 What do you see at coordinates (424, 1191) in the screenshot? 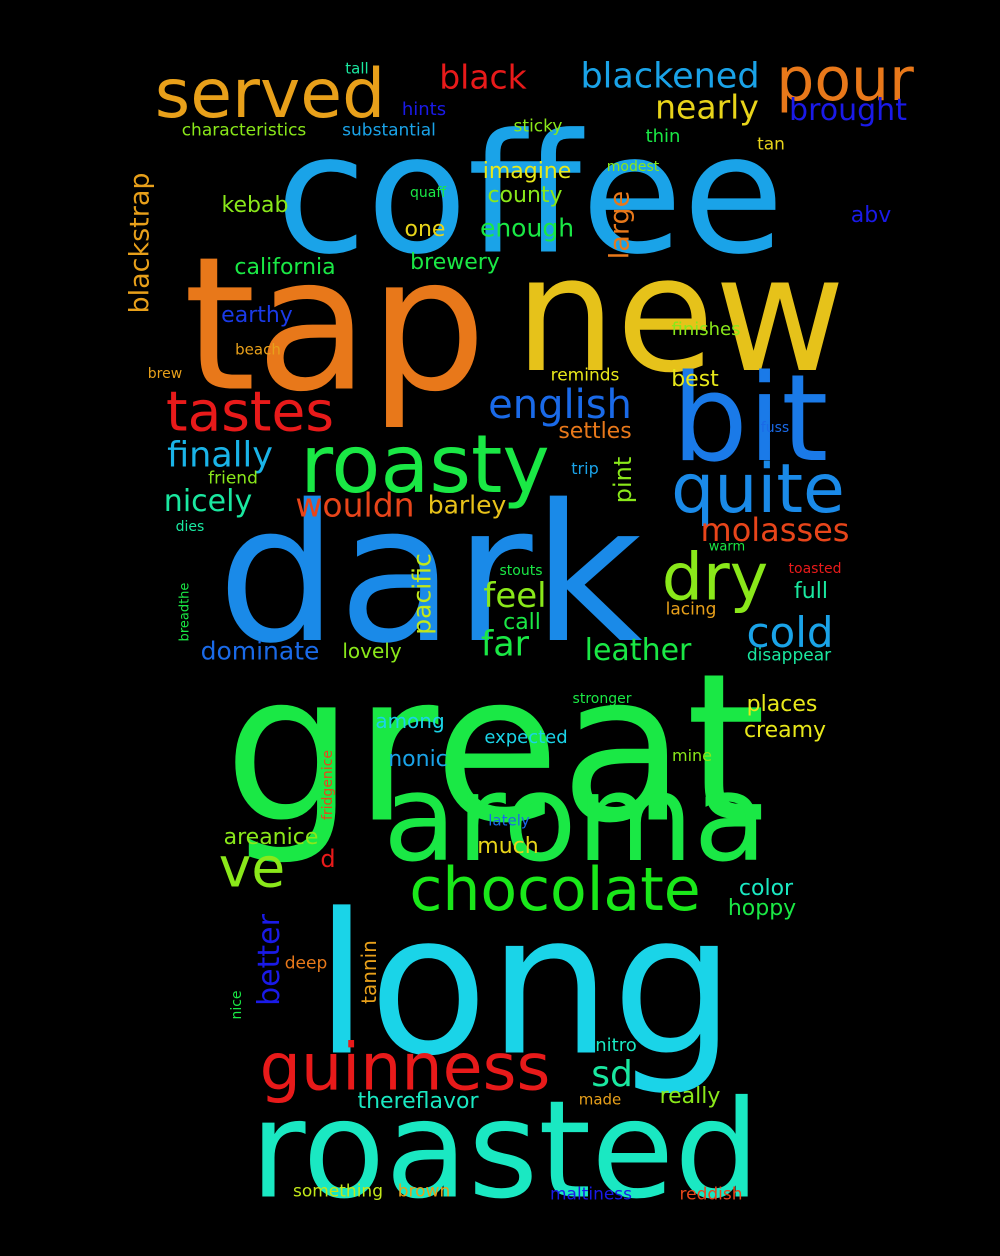
I see `word-brown: brown` at bounding box center [424, 1191].